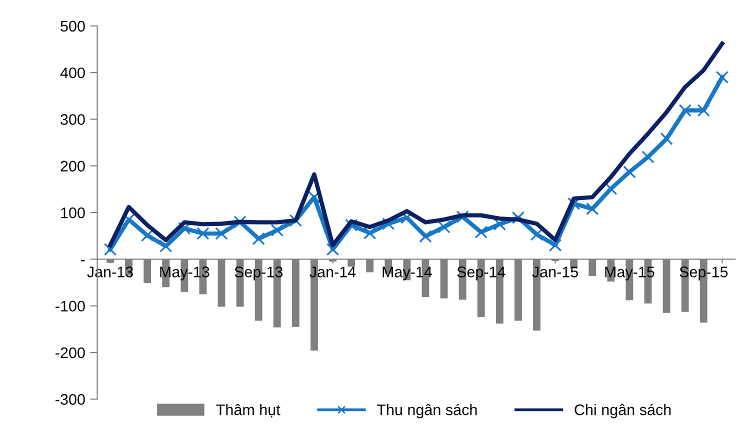 The image size is (754, 432). Describe the element at coordinates (555, 272) in the screenshot. I see `x-tick-label: Jan-15` at that location.